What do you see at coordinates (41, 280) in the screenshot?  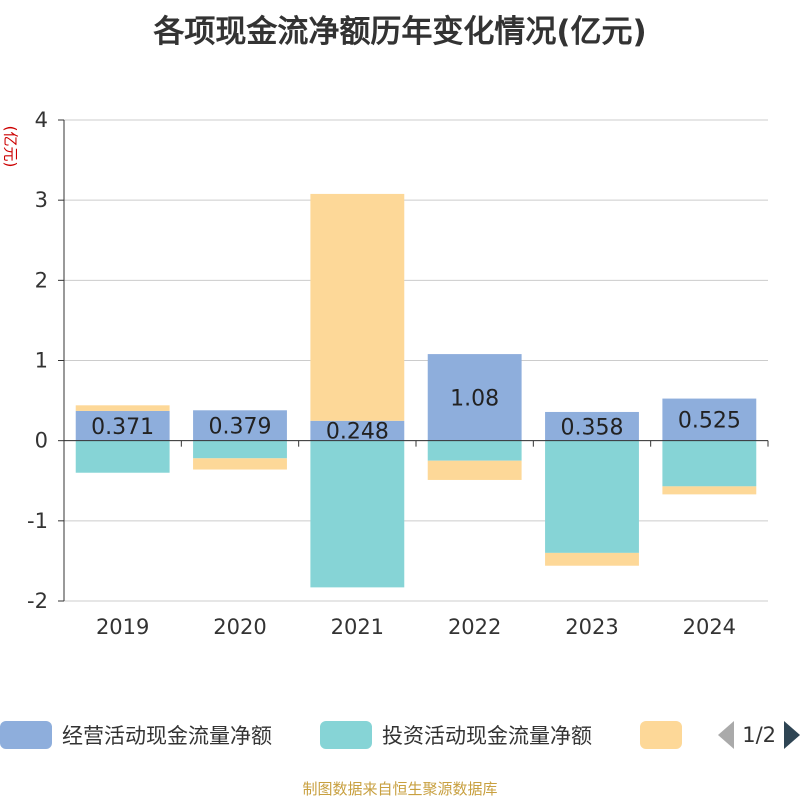 I see `y-tick-label: 2` at bounding box center [41, 280].